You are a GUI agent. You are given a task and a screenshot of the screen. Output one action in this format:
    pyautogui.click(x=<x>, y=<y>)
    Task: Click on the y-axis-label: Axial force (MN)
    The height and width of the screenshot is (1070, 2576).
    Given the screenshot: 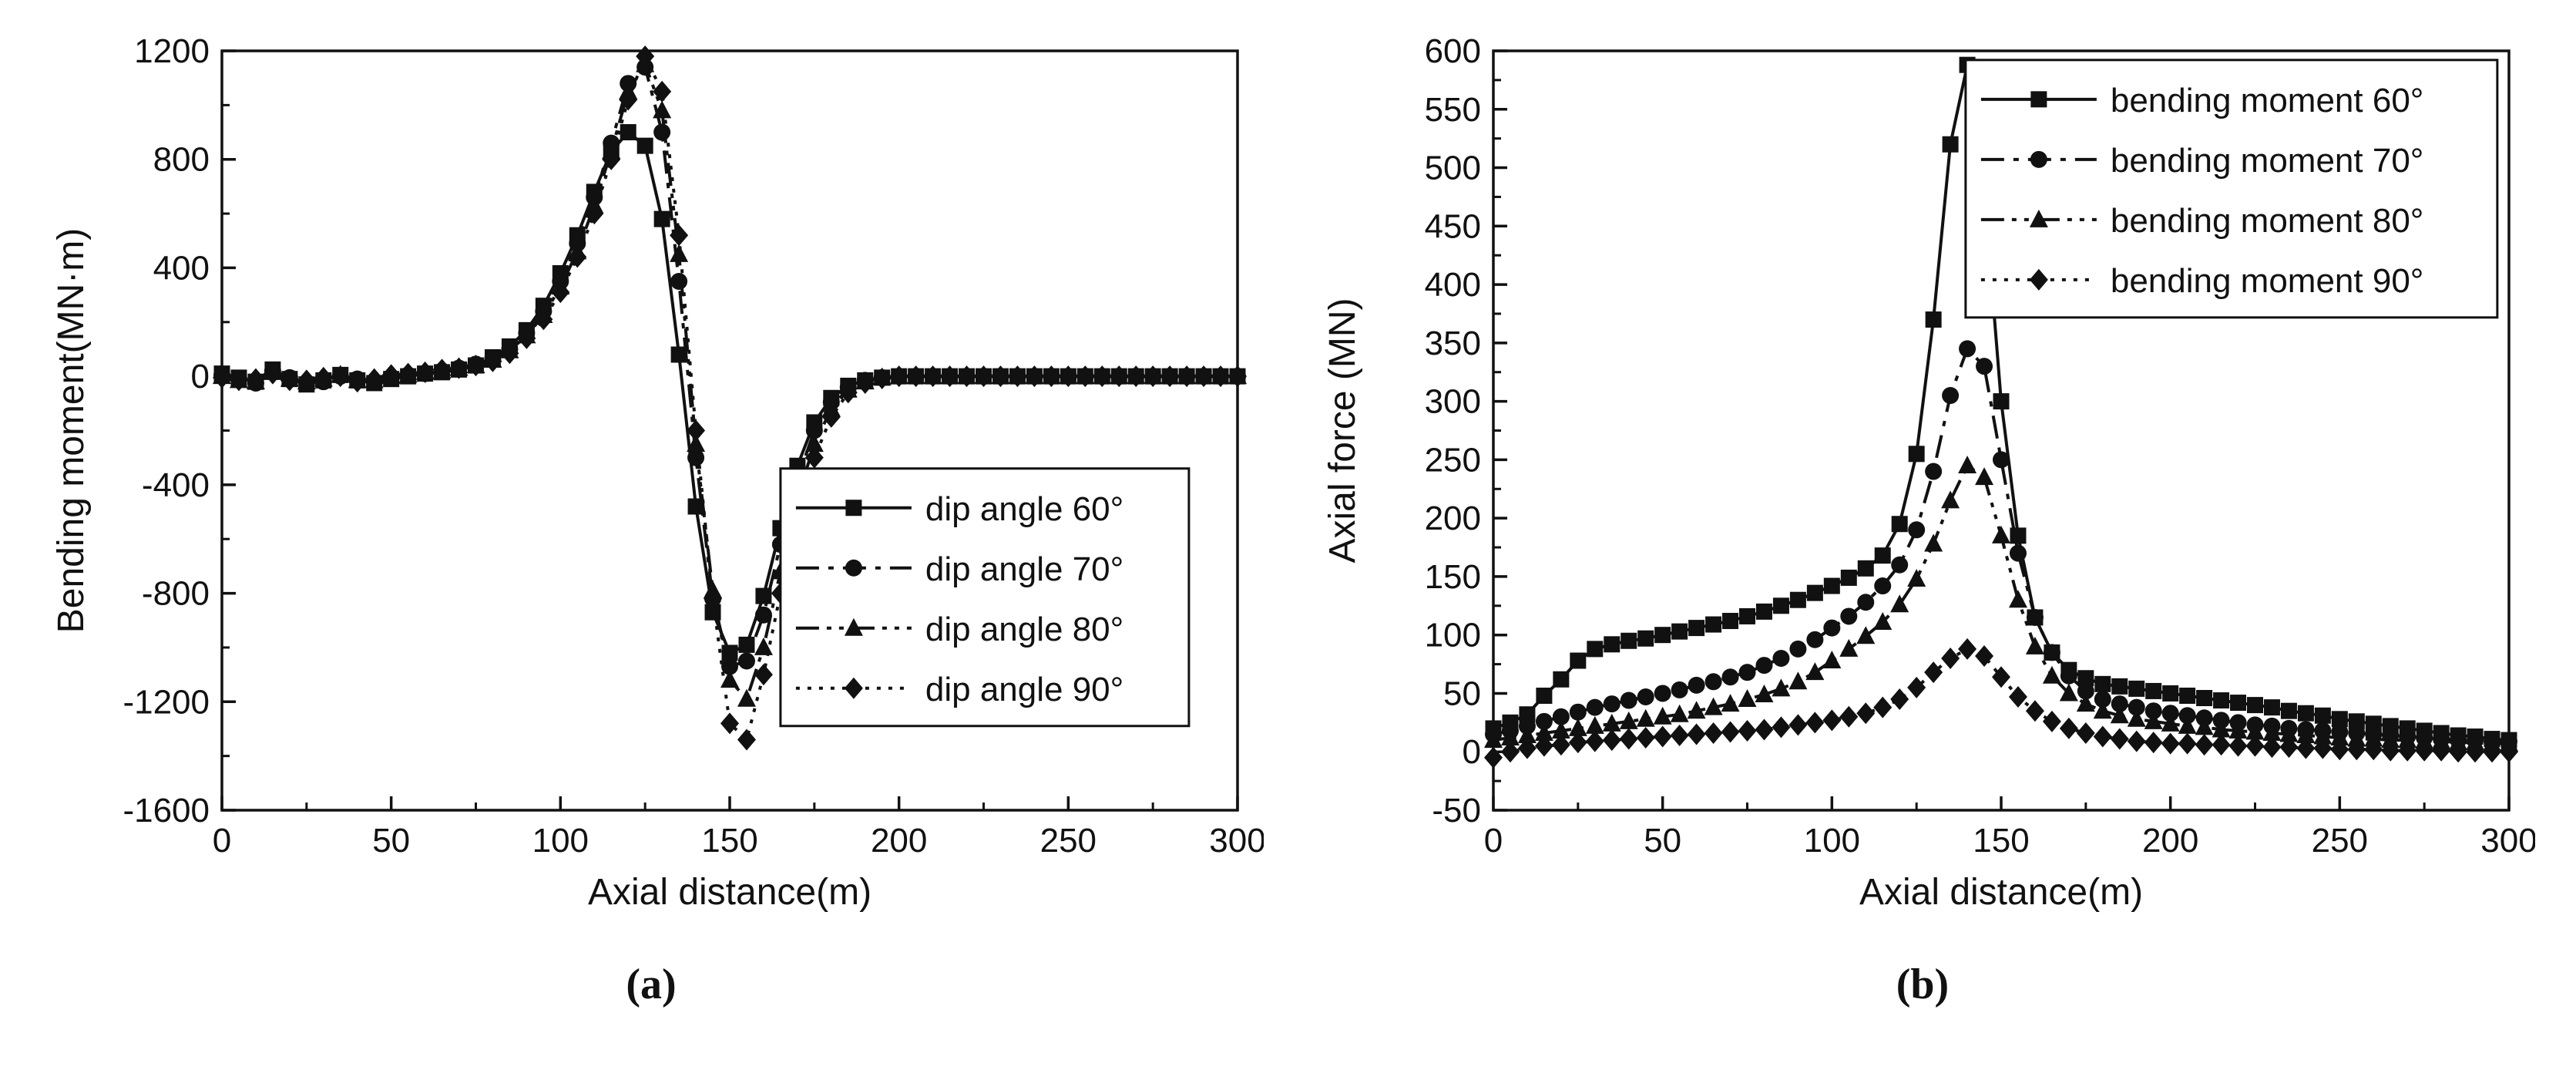 What is the action you would take?
    pyautogui.click(x=1342, y=430)
    